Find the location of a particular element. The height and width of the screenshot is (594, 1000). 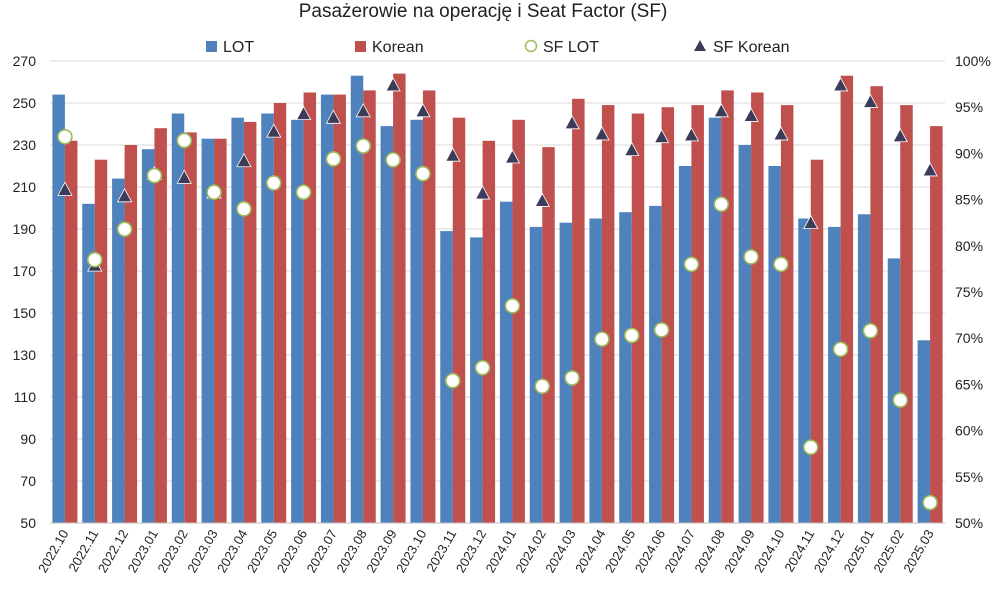

y-left-tick-label: 190 is located at coordinates (25, 229).